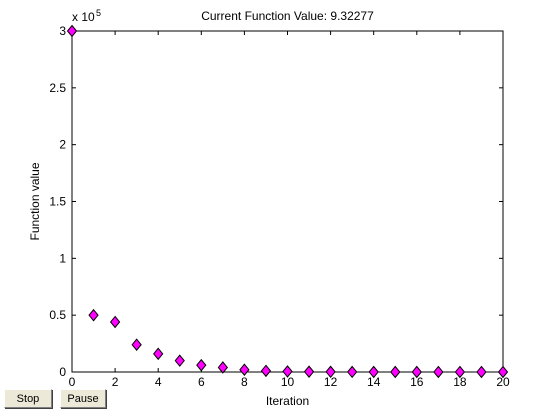 Image resolution: width=555 pixels, height=418 pixels. What do you see at coordinates (83, 17) in the screenshot?
I see `y-exponent-label: x 10` at bounding box center [83, 17].